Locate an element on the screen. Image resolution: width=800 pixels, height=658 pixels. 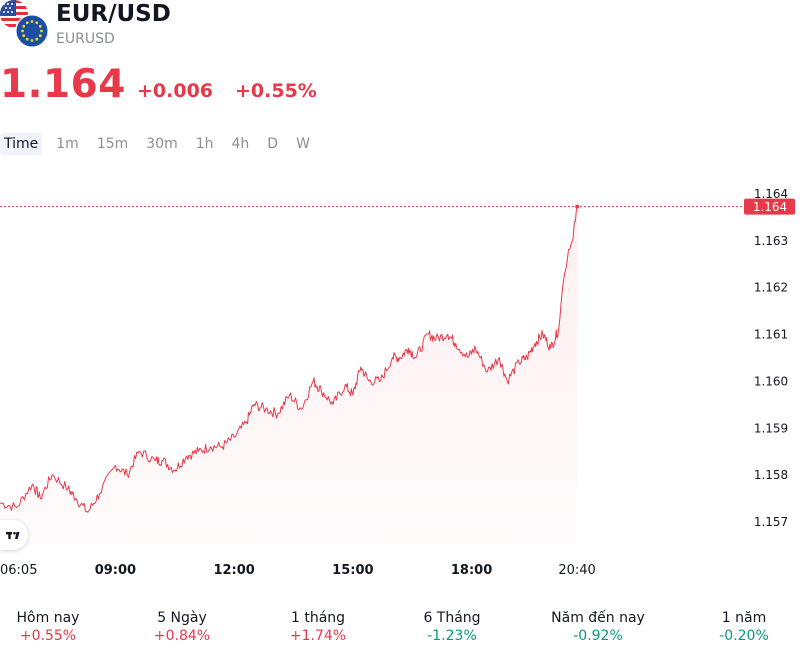
tab-15m: 15m is located at coordinates (112, 144).